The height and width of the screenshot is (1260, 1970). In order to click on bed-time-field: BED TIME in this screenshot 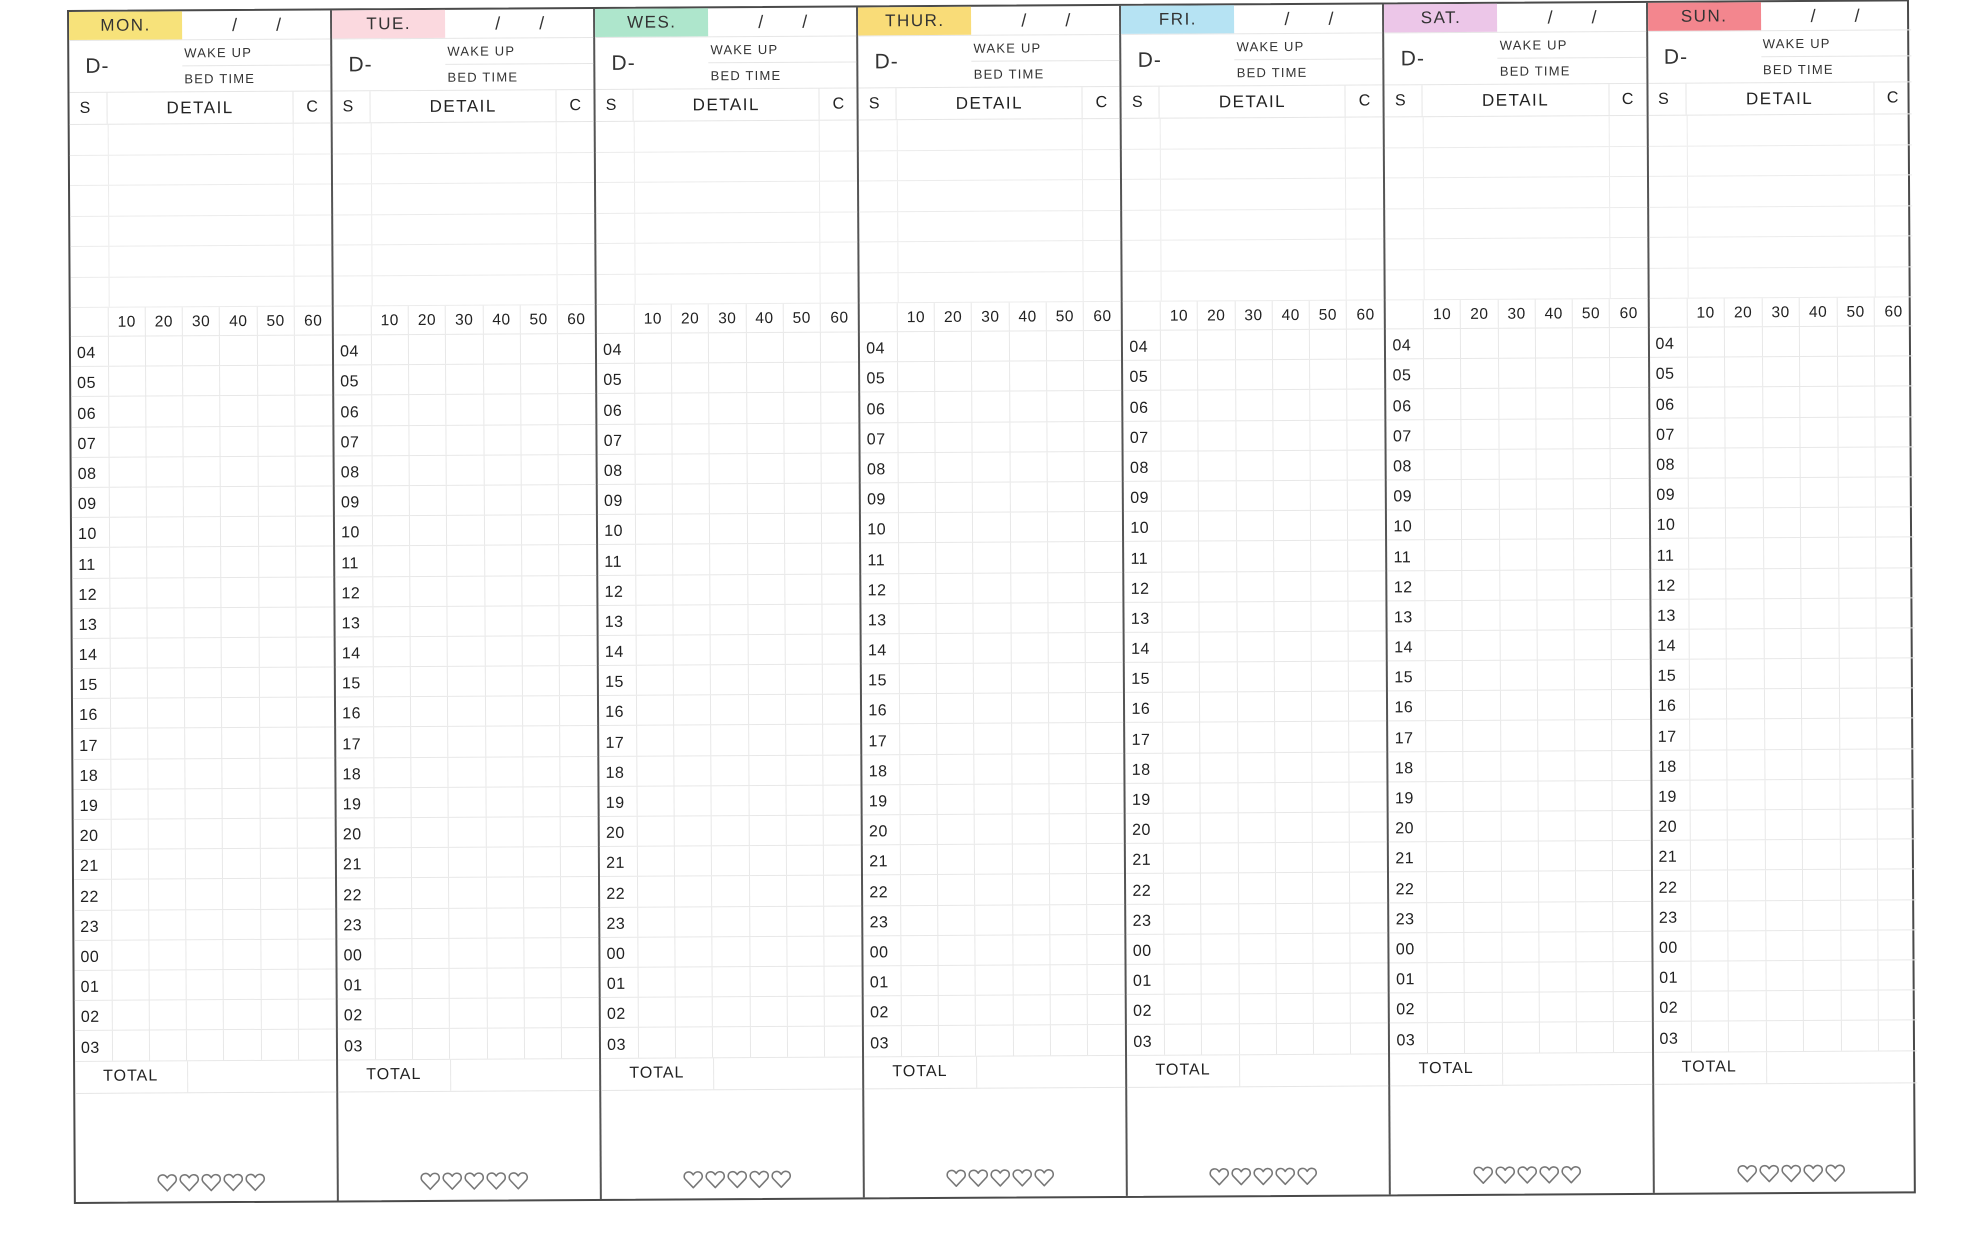, I will do `click(746, 75)`.